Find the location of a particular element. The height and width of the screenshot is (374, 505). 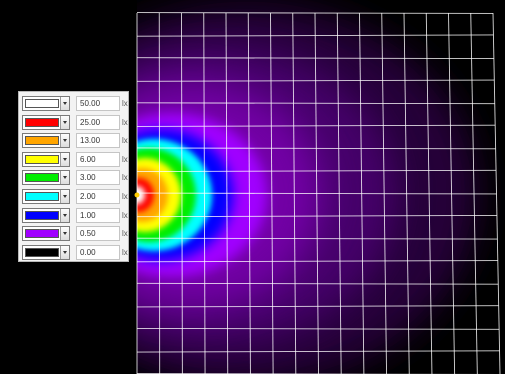

color-legend-panel: lx lx lx lx lx lx lx lx lx is located at coordinates (73, 176).